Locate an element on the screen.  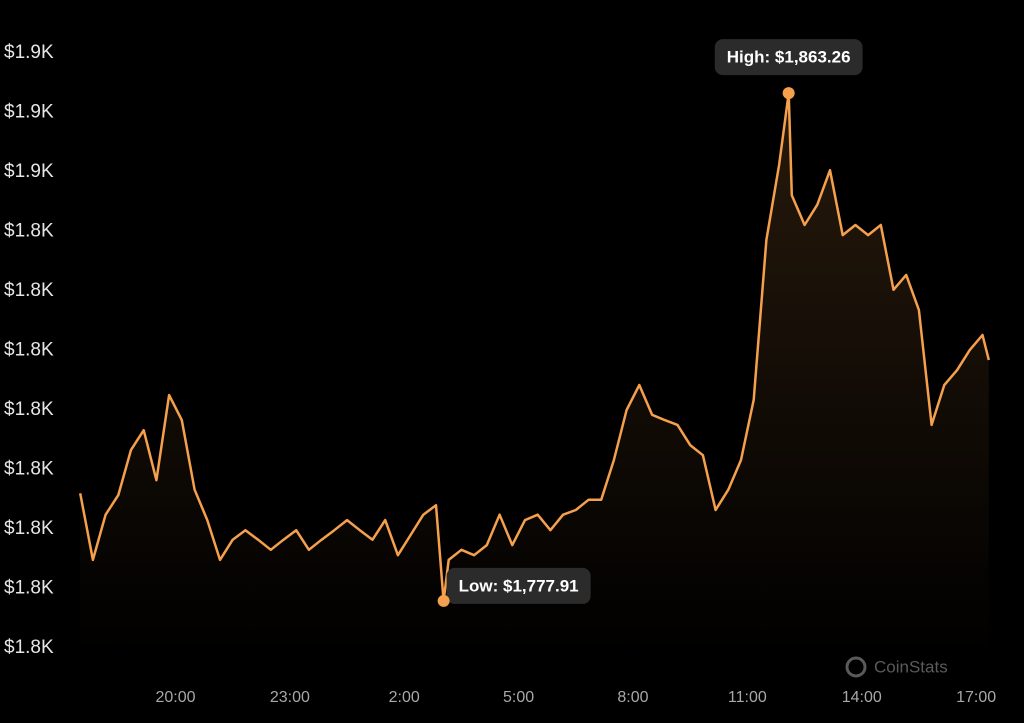
x-tick-label: 5:00 is located at coordinates (518, 697).